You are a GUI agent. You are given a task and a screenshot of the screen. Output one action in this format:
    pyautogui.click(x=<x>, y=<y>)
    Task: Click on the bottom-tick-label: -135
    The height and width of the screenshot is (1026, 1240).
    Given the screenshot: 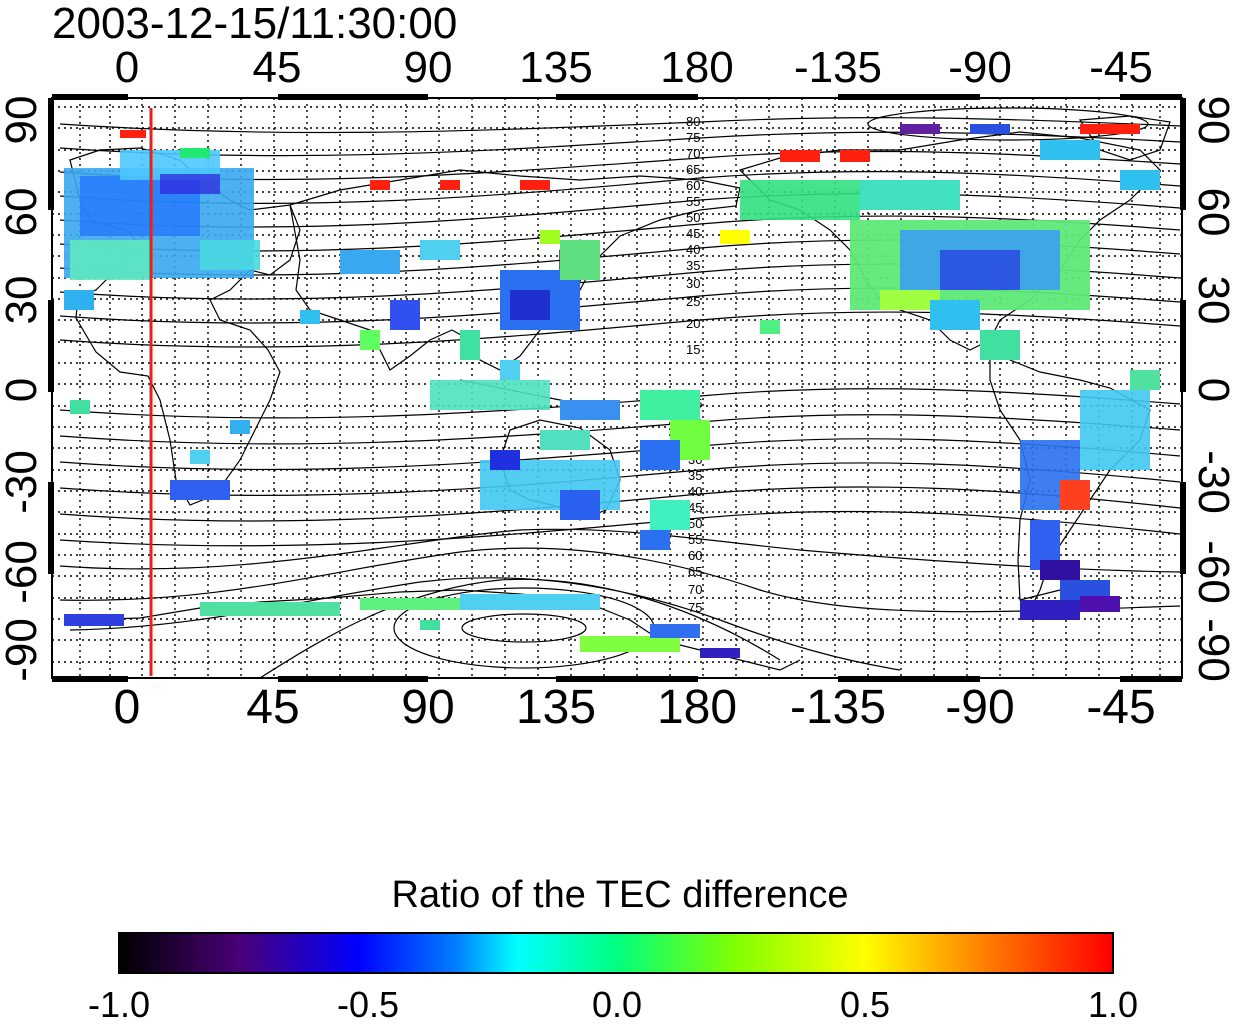 What is the action you would take?
    pyautogui.click(x=838, y=707)
    